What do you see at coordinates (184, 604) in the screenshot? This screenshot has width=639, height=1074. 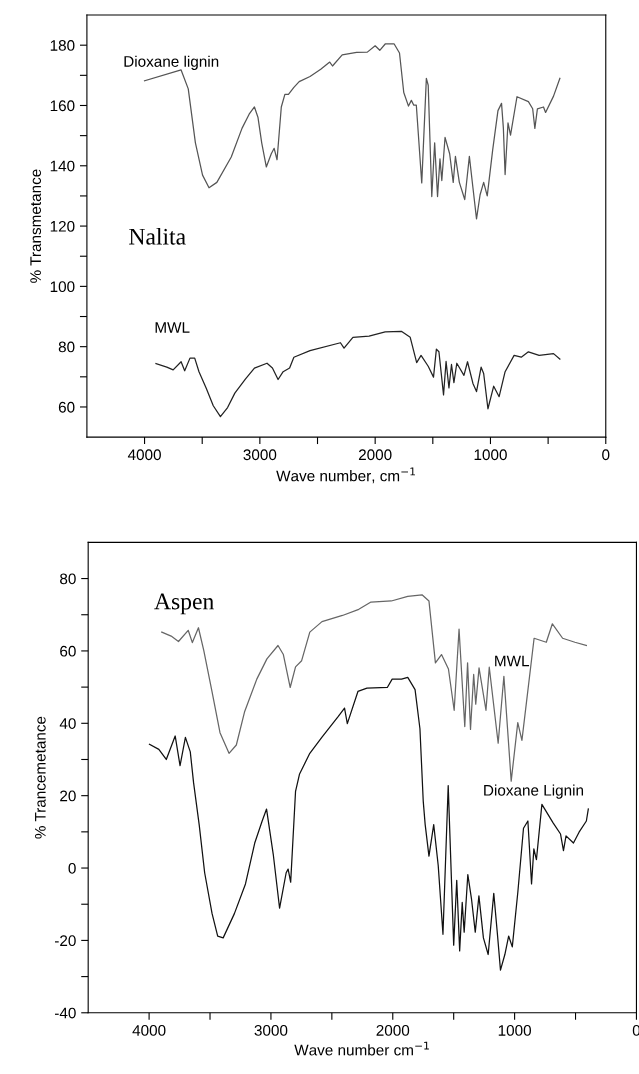 I see `annotation: Aspen` at bounding box center [184, 604].